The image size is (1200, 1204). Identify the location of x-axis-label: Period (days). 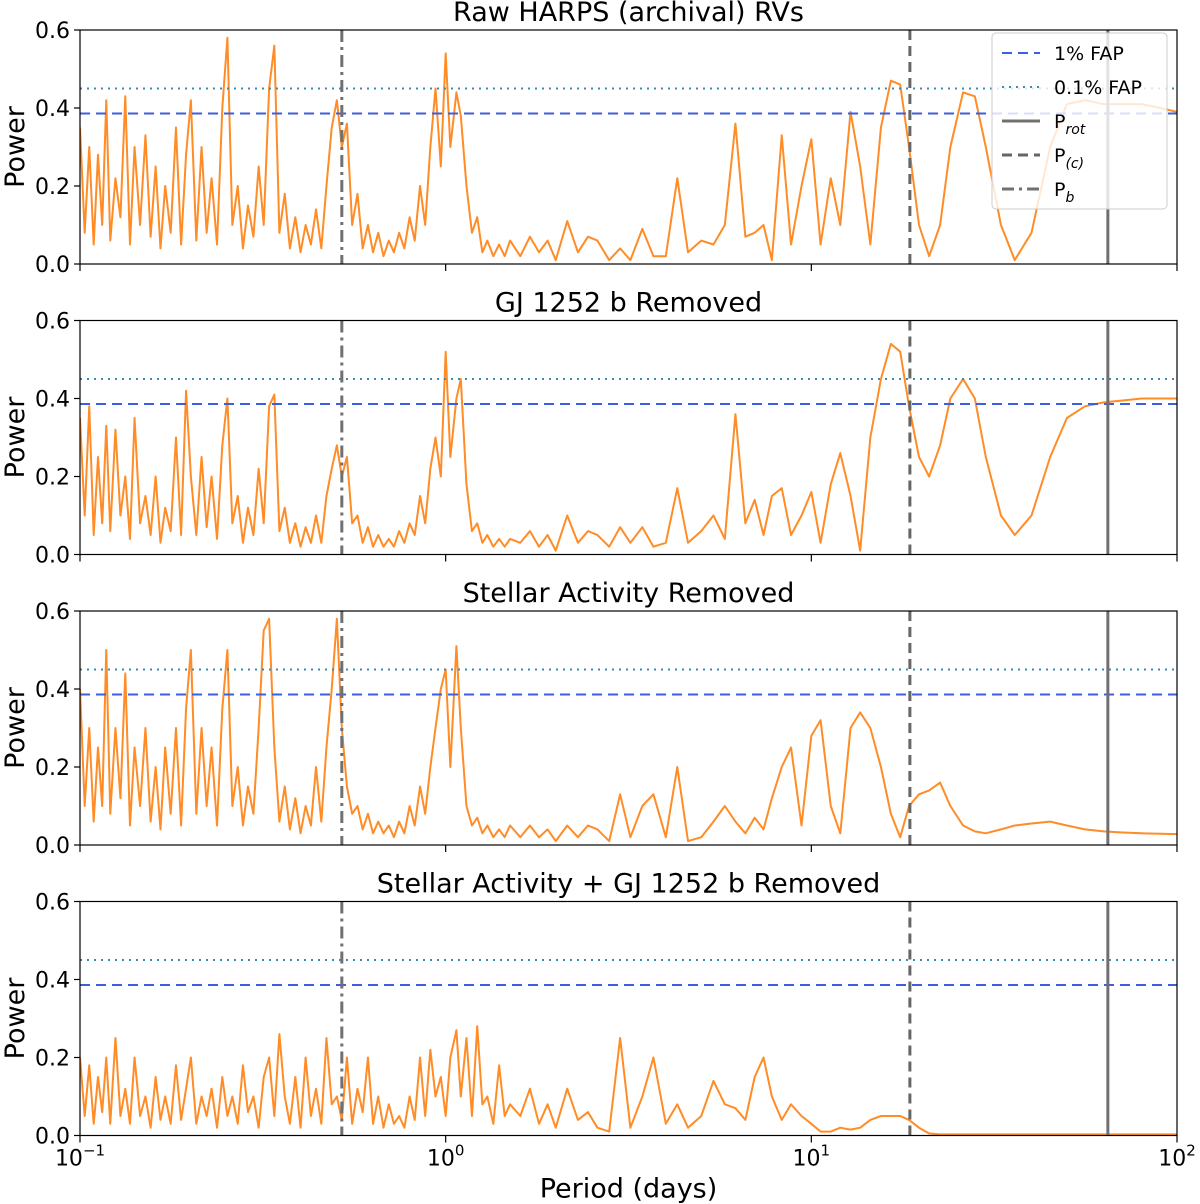
(629, 1189).